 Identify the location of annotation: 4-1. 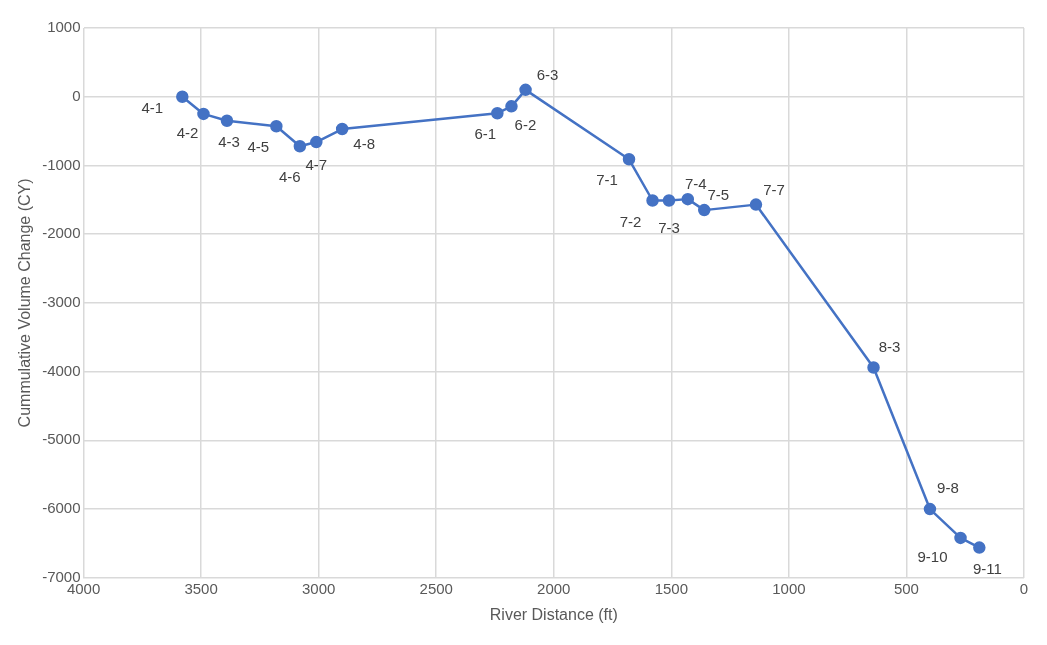
(152, 107).